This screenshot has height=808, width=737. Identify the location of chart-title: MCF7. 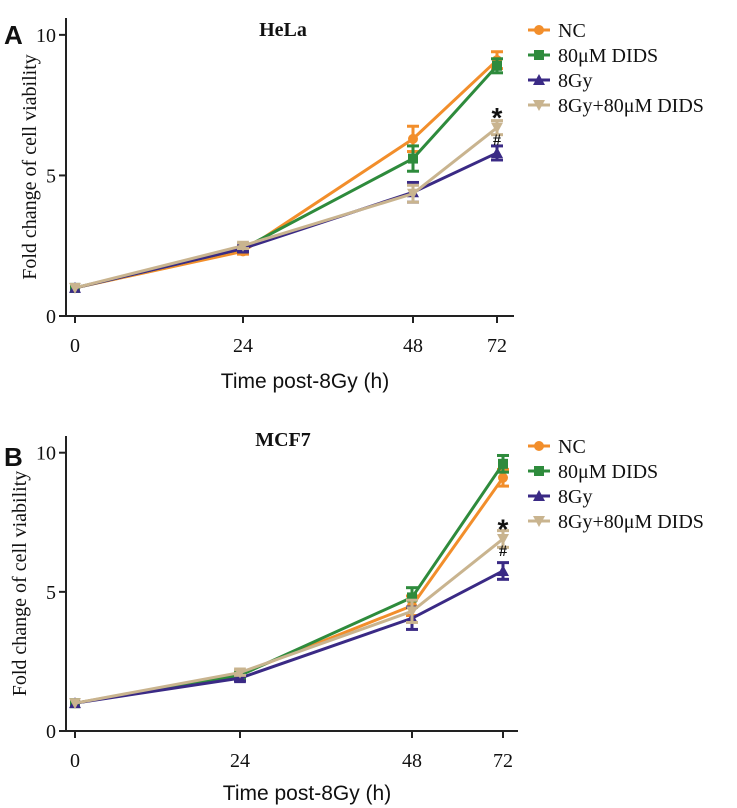
(283, 440).